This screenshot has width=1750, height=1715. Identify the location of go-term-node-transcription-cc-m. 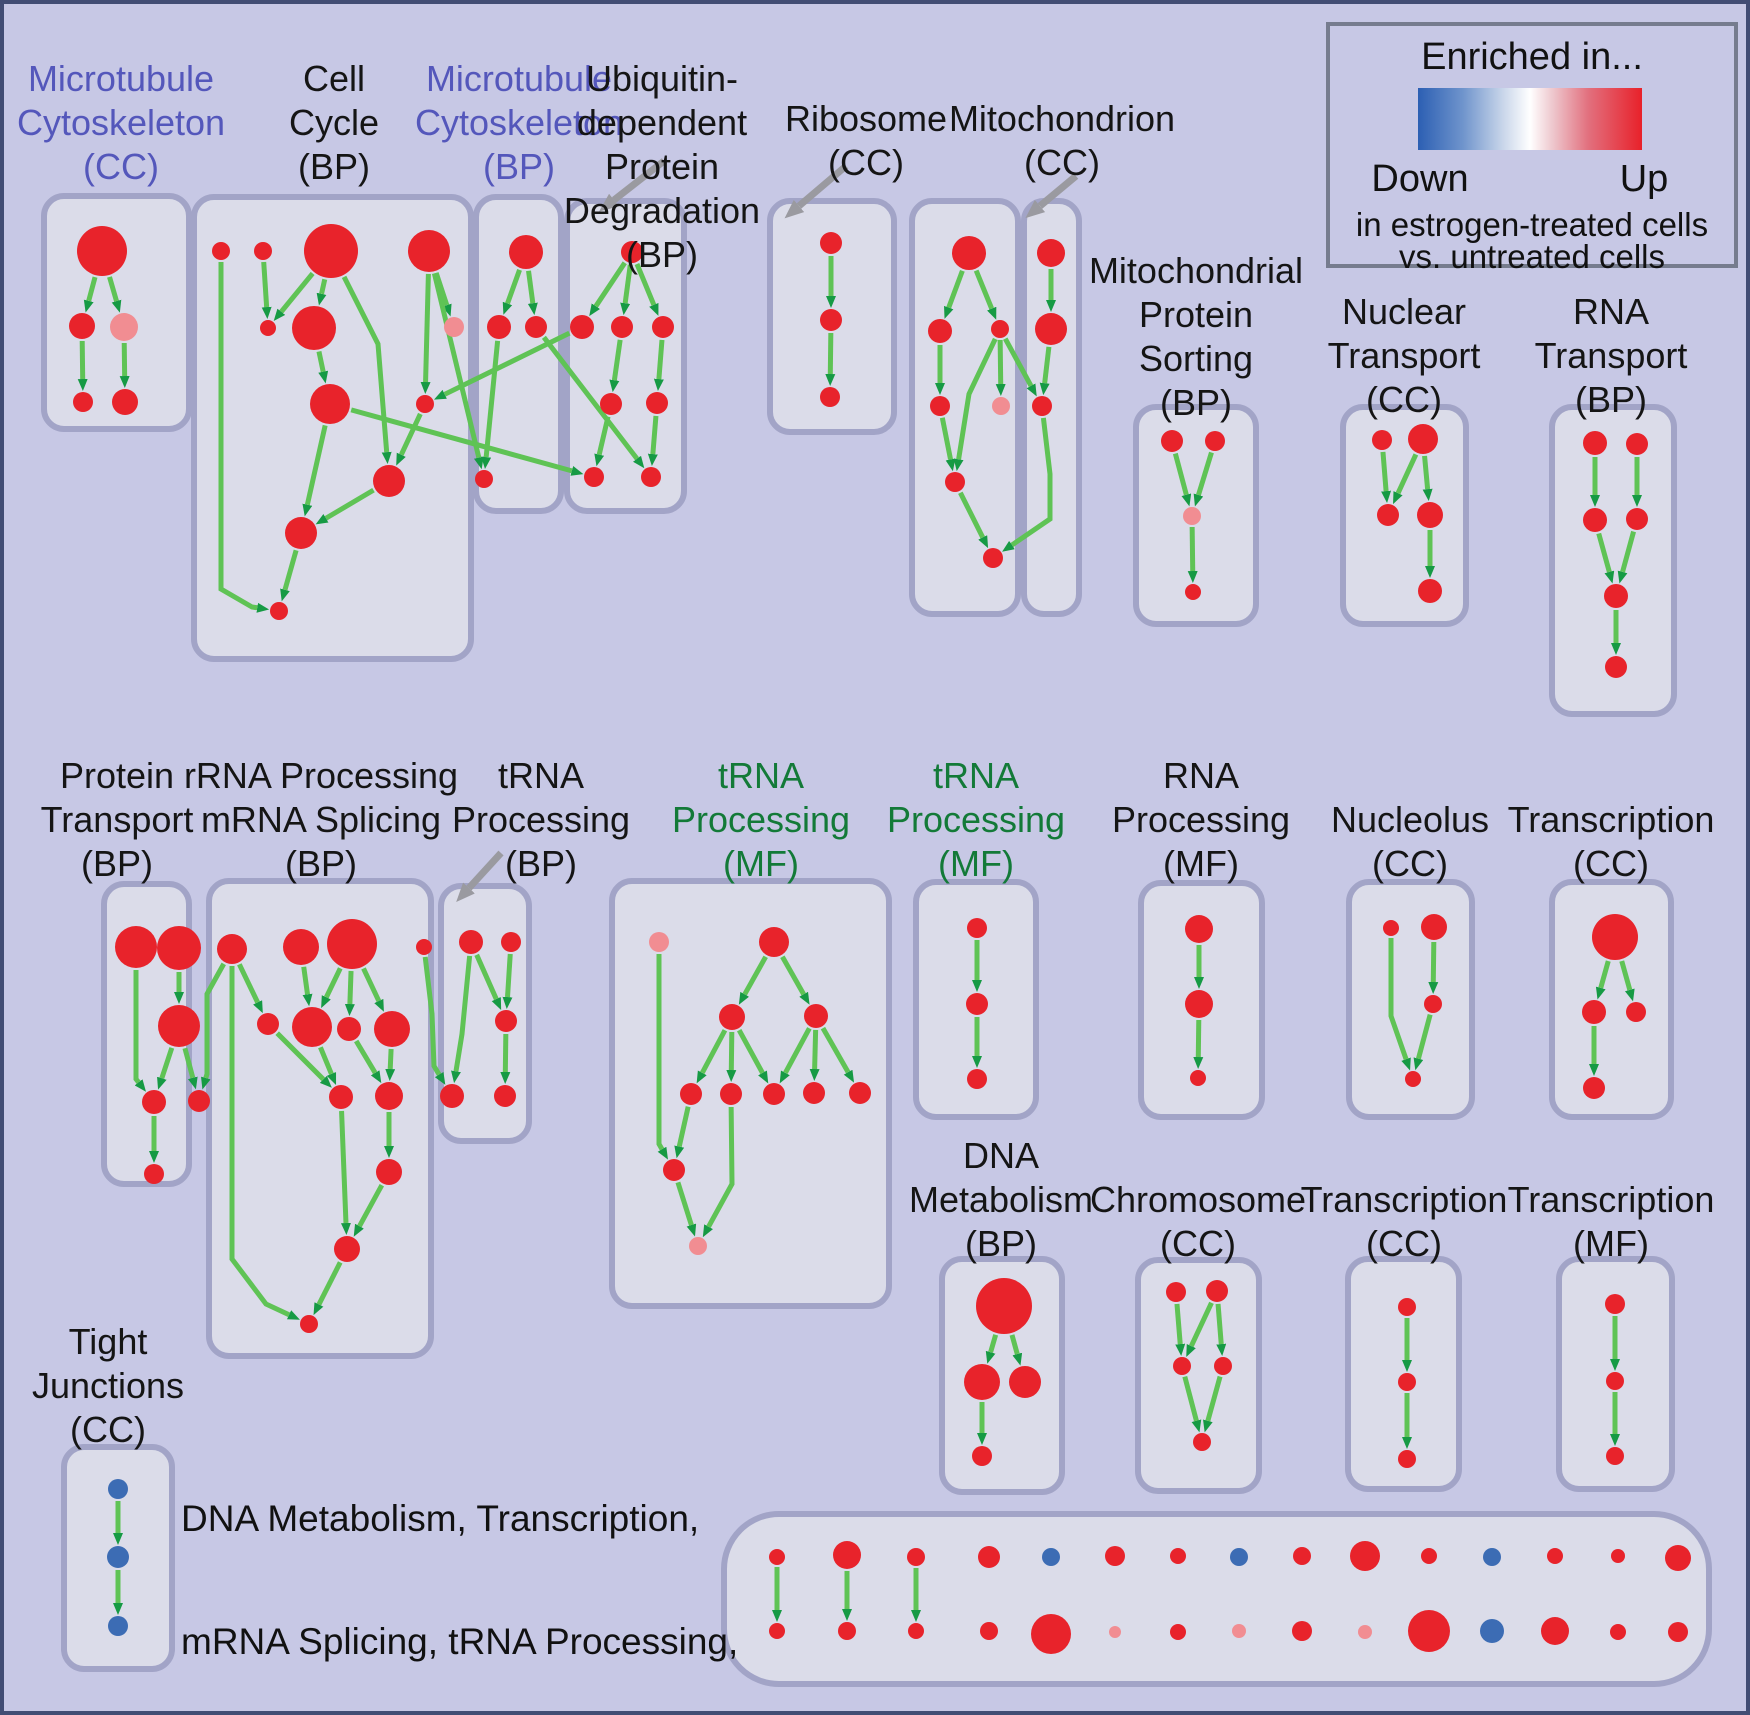
(1594, 1012).